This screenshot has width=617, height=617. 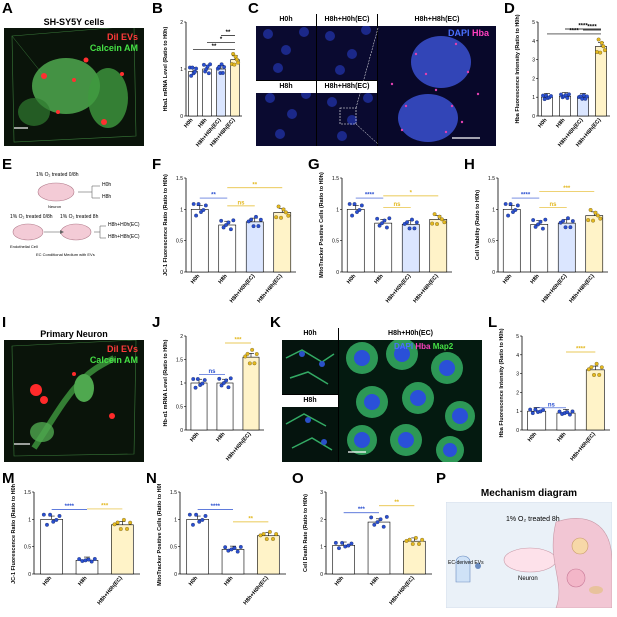 I want to click on panel-e-outcome-h8h-h0h: H8h+H0h(EC), so click(x=124, y=225).